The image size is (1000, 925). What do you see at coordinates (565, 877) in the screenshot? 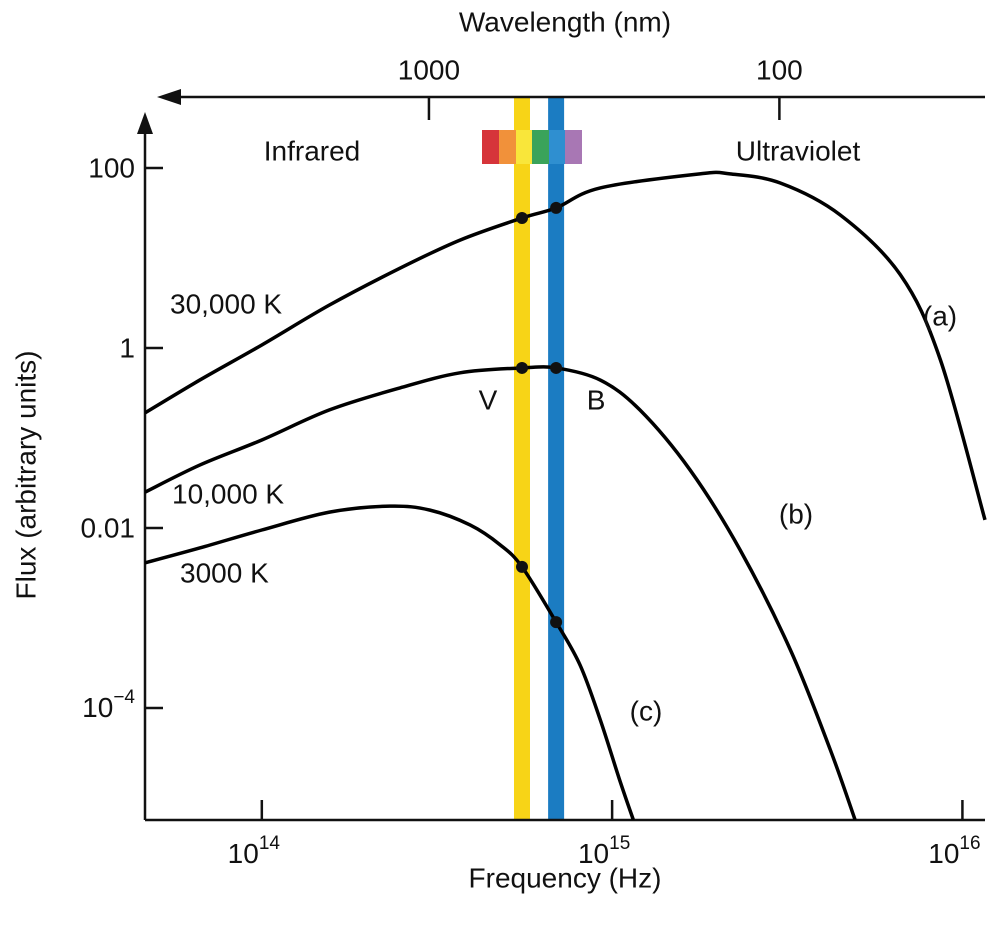
I see `x-axis-label: Frequency (Hz)` at bounding box center [565, 877].